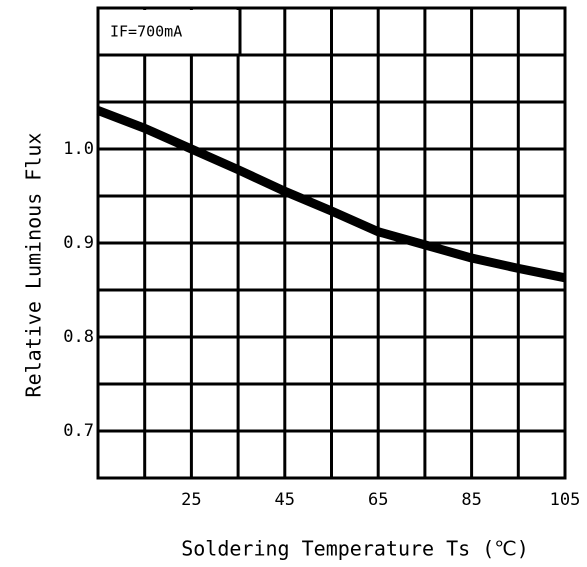 Image resolution: width=587 pixels, height=567 pixels. Describe the element at coordinates (565, 500) in the screenshot. I see `x-tick-label: 105` at that location.